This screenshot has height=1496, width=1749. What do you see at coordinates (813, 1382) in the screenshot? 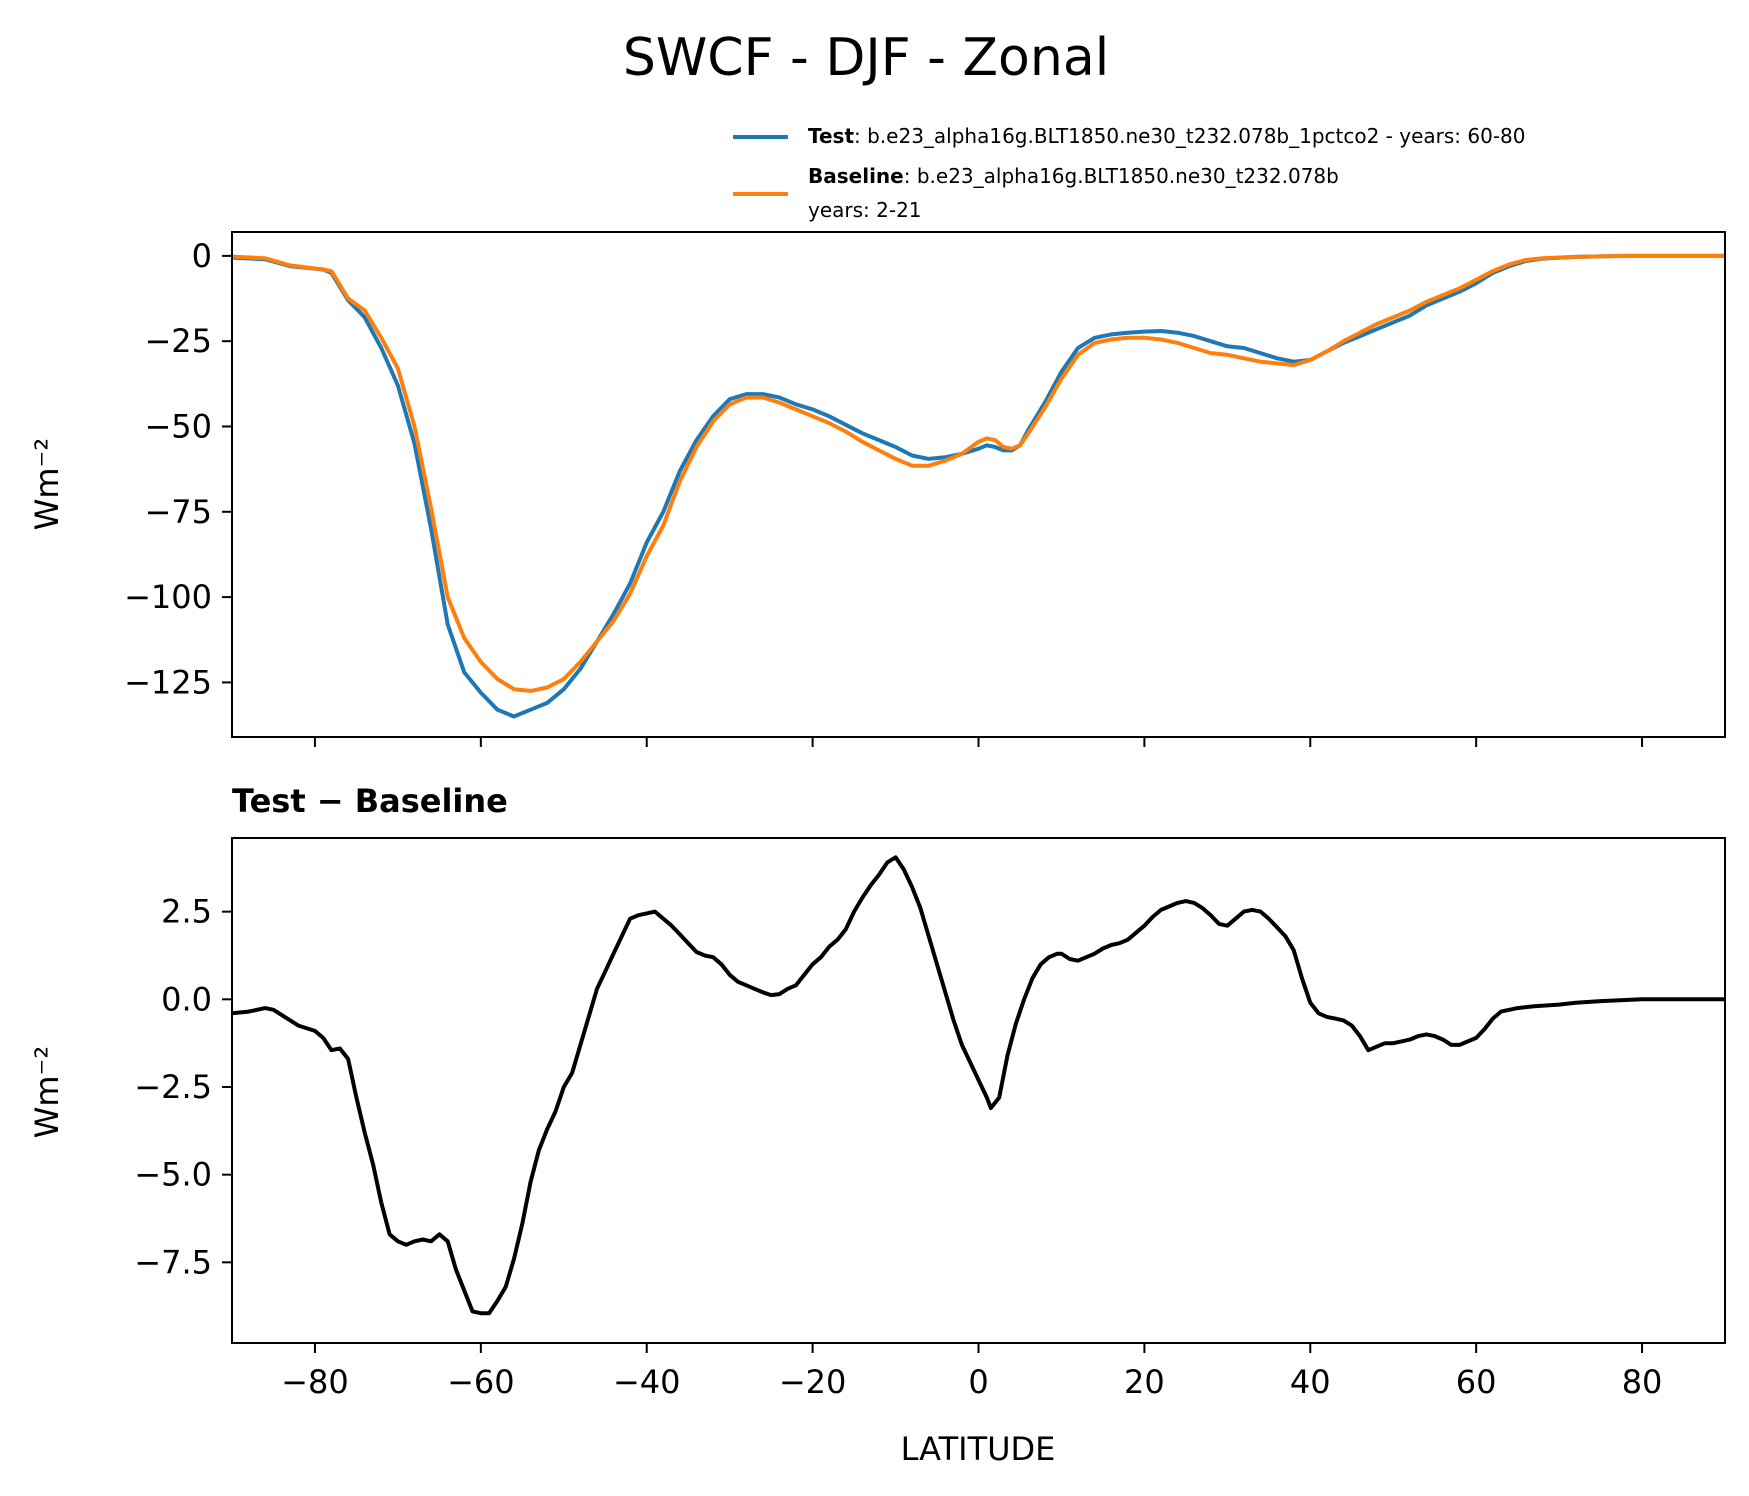
I see `xtick-label: −20` at bounding box center [813, 1382].